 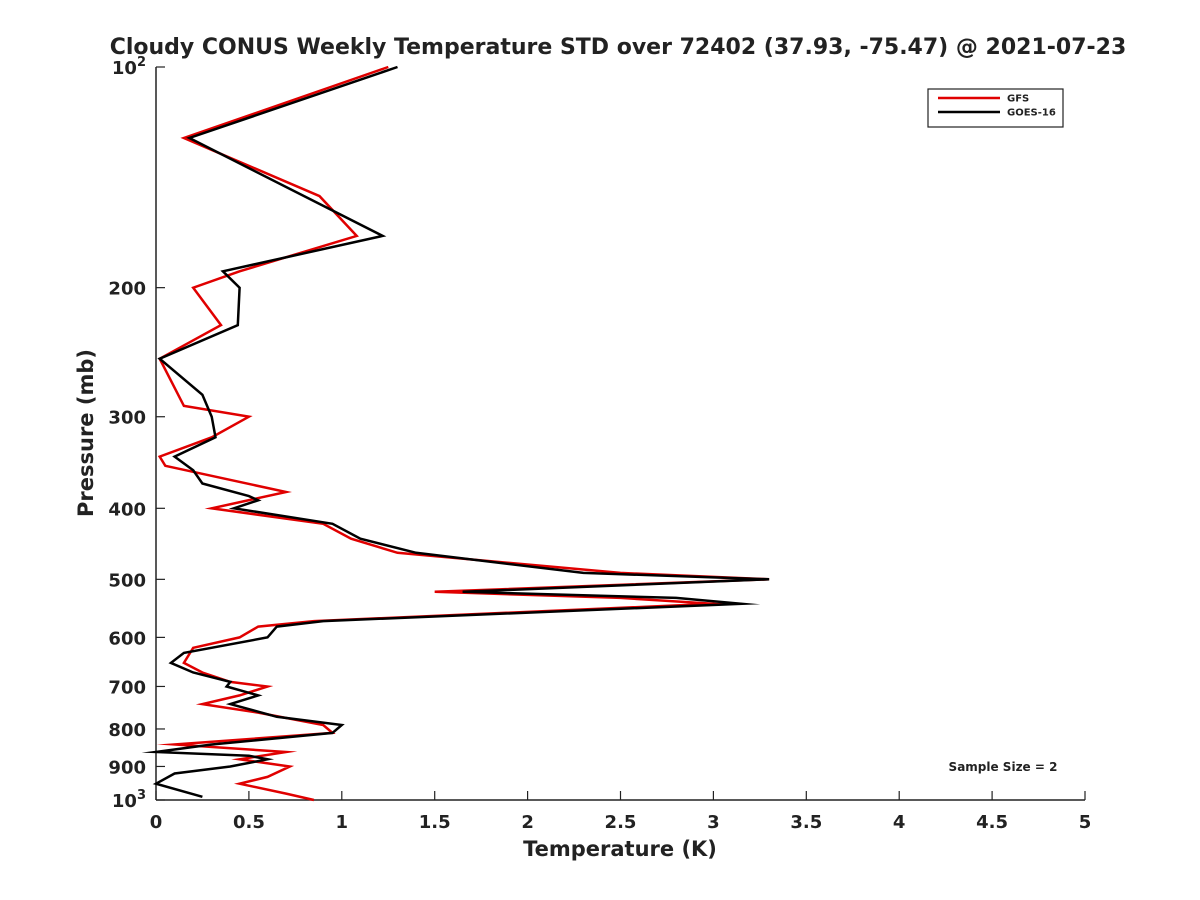 What do you see at coordinates (899, 822) in the screenshot?
I see `x-tick-label: 4` at bounding box center [899, 822].